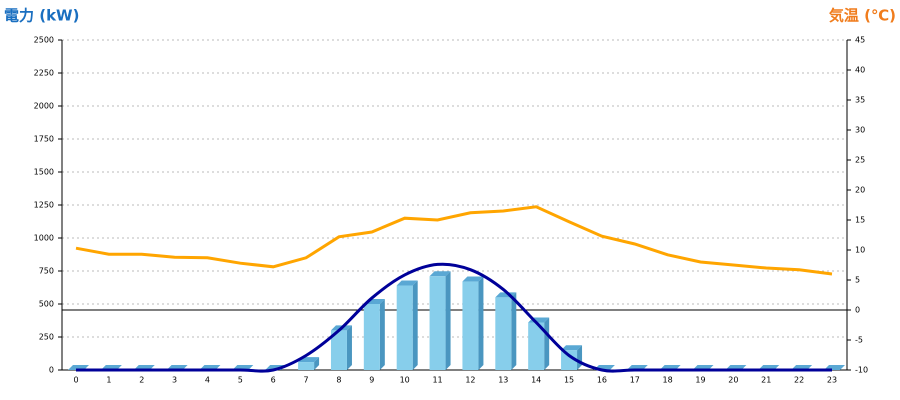 Image resolution: width=900 pixels, height=400 pixels. What do you see at coordinates (860, 100) in the screenshot?
I see `y2-tick-label: 35` at bounding box center [860, 100].